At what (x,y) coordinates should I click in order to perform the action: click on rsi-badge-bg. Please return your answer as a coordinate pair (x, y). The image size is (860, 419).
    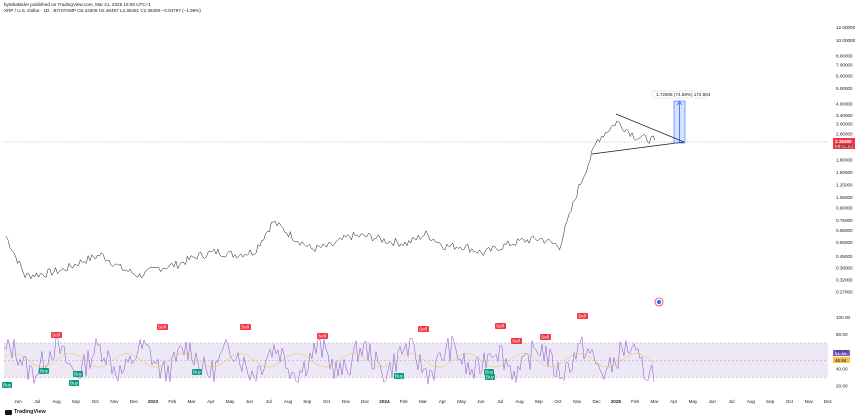
    Looking at the image, I should click on (841, 353).